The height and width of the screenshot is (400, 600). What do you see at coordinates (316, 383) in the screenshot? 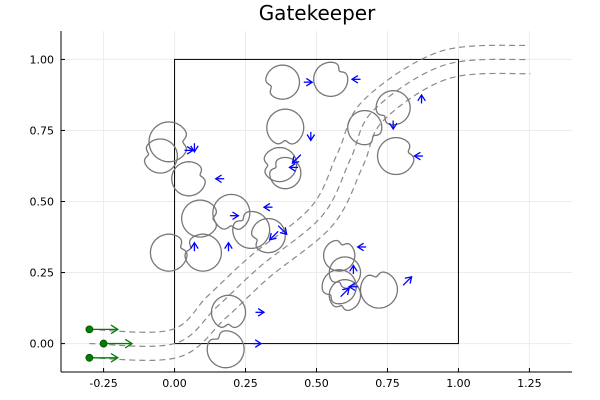
I see `x-tick-label: 0.50` at bounding box center [316, 383].